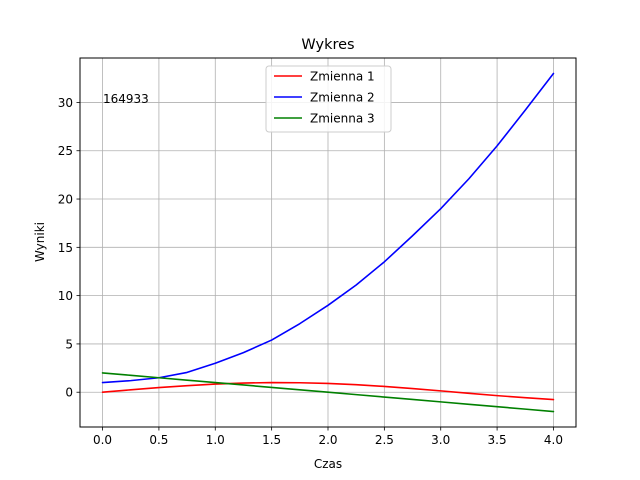 Image resolution: width=640 pixels, height=480 pixels. I want to click on x-tick-label: 0.0, so click(102, 440).